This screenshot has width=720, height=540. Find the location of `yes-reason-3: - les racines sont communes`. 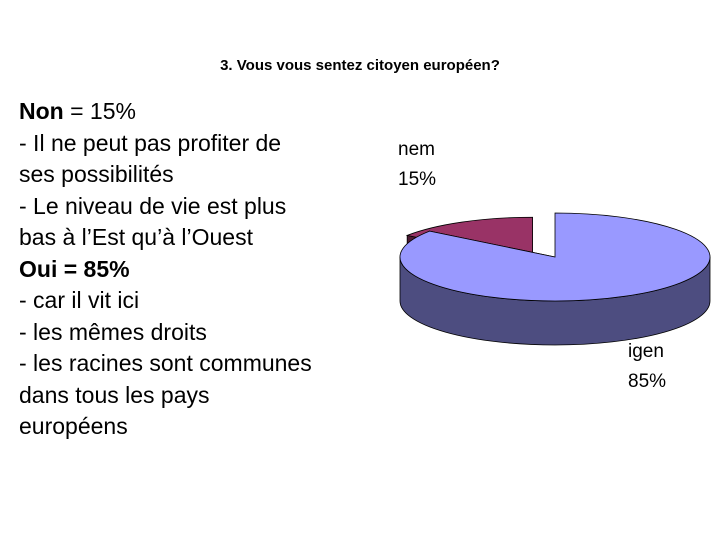

yes-reason-3: - les racines sont communes is located at coordinates (165, 363).